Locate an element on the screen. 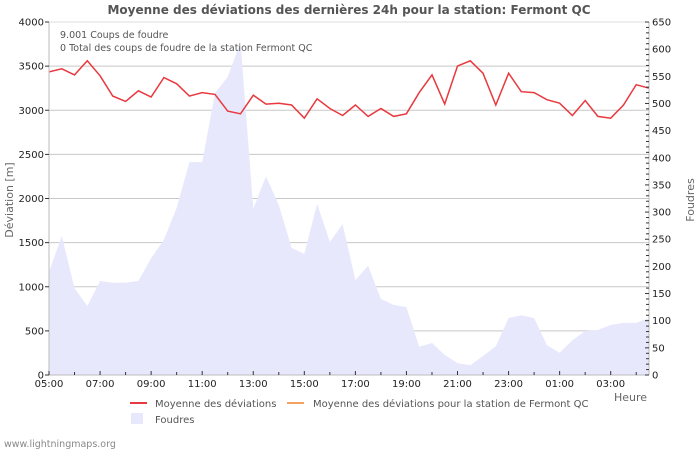  x-tick-label: 05:00 is located at coordinates (49, 384).